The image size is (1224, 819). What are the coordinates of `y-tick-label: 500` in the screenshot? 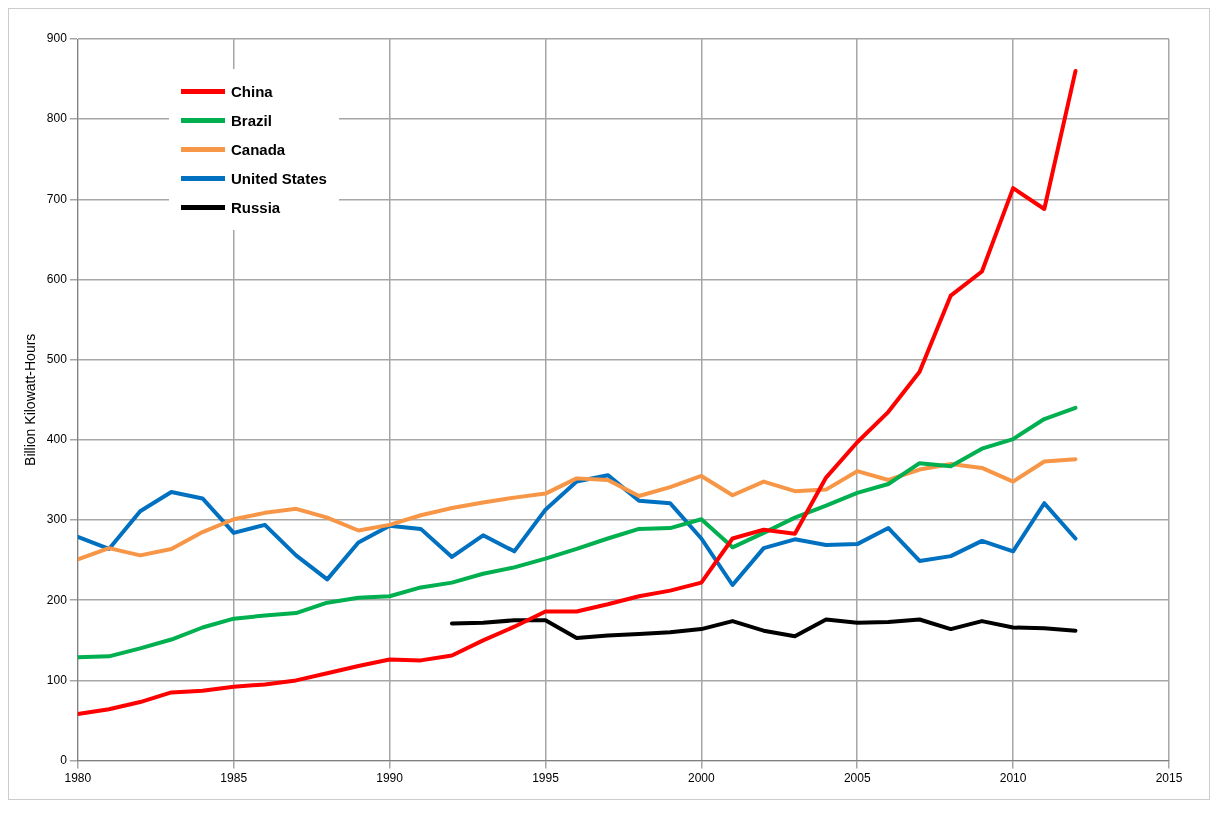 It's located at (57, 359).